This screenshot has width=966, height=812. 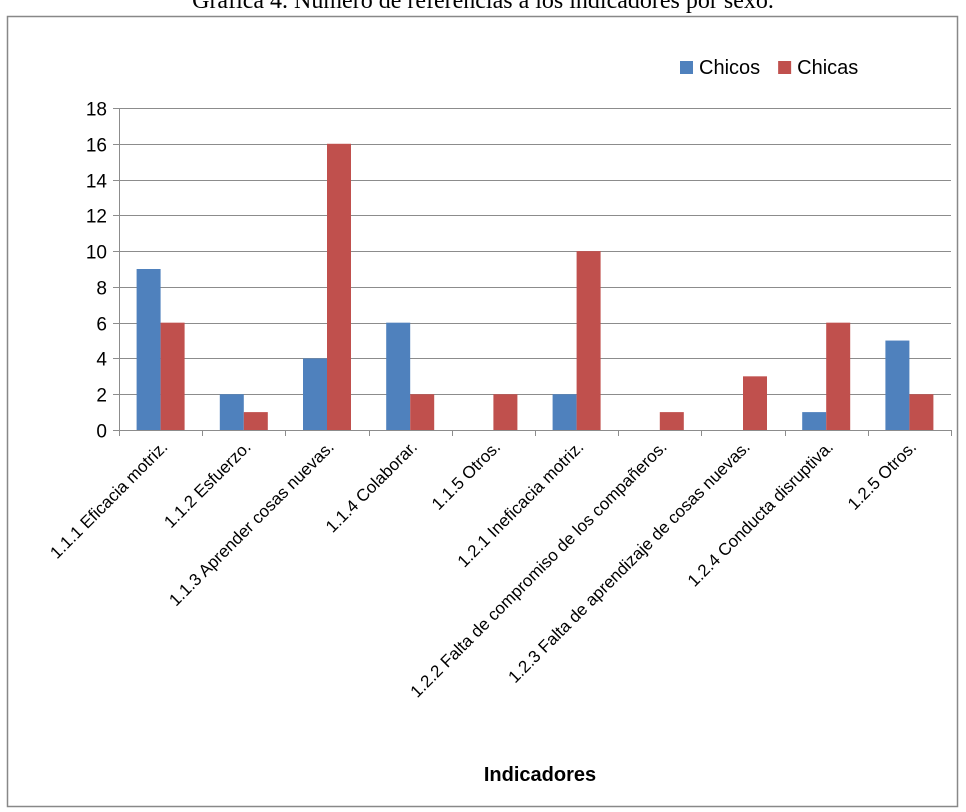 What do you see at coordinates (96, 110) in the screenshot?
I see `y-tick-label: 18` at bounding box center [96, 110].